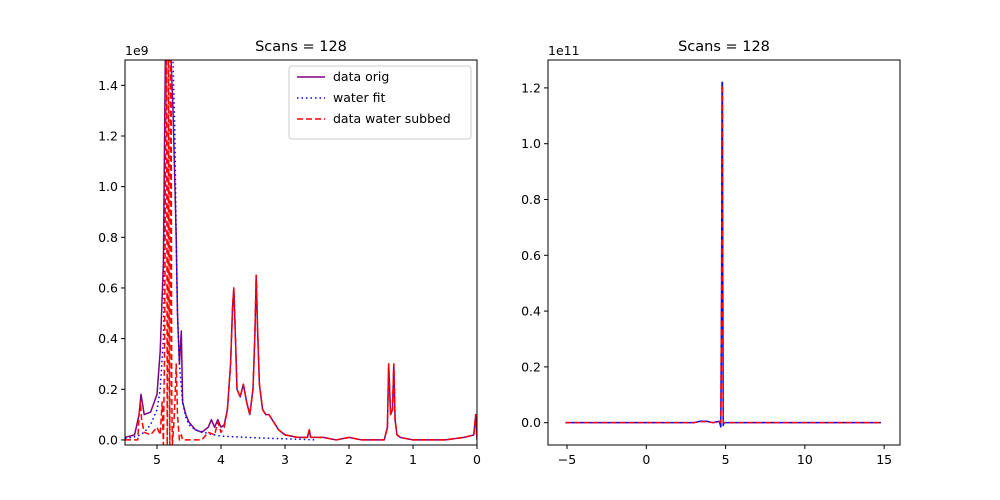 The width and height of the screenshot is (1000, 500). What do you see at coordinates (221, 459) in the screenshot?
I see `chart-0-x-tick-label: 4` at bounding box center [221, 459].